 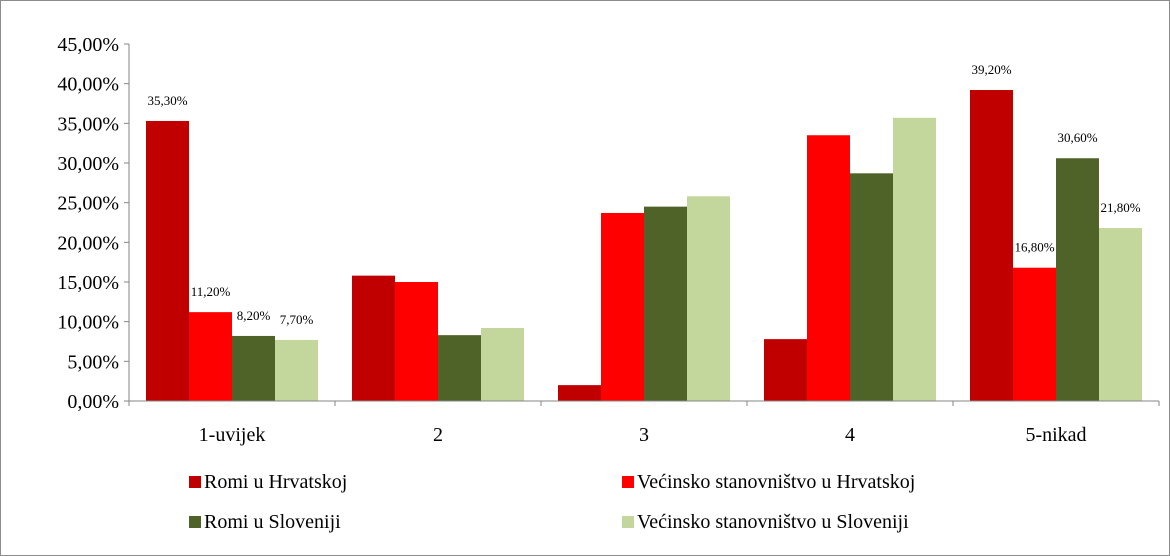 What do you see at coordinates (88, 164) in the screenshot?
I see `y-tick-label: 30,00%` at bounding box center [88, 164].